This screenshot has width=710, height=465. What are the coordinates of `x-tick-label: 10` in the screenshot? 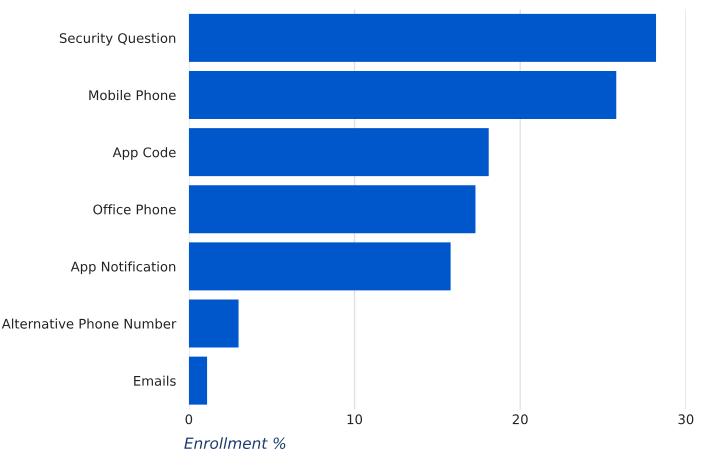 It's located at (355, 419).